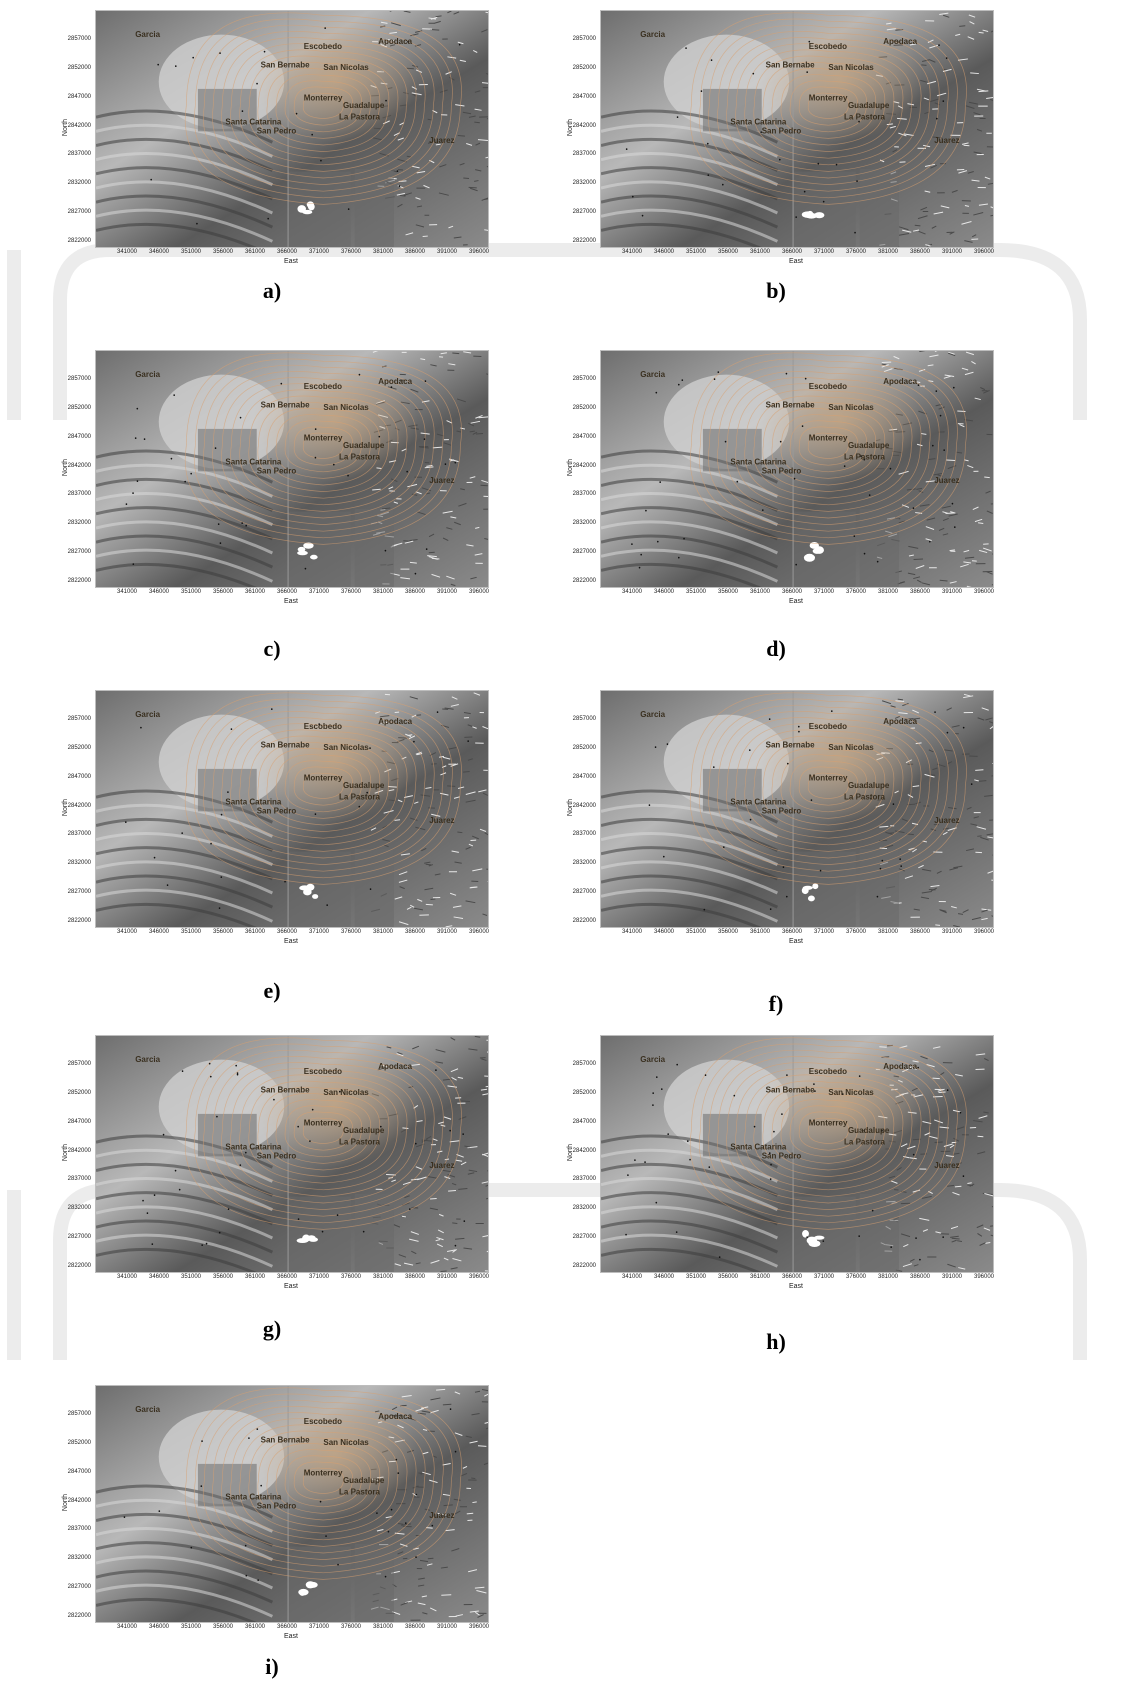  I want to click on x-tick-label: 361000, so click(255, 1627).